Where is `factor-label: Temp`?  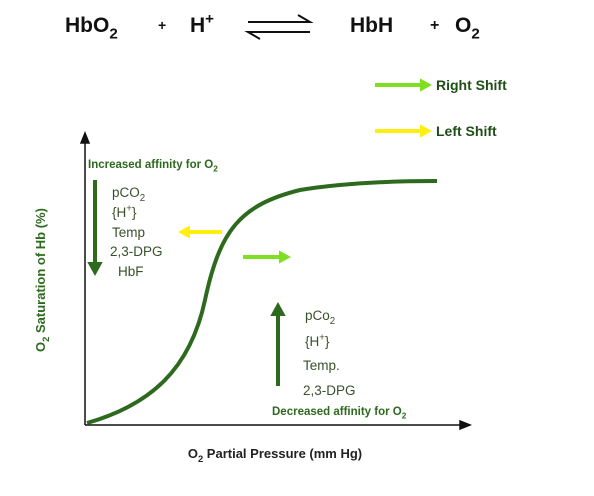
factor-label: Temp is located at coordinates (128, 232).